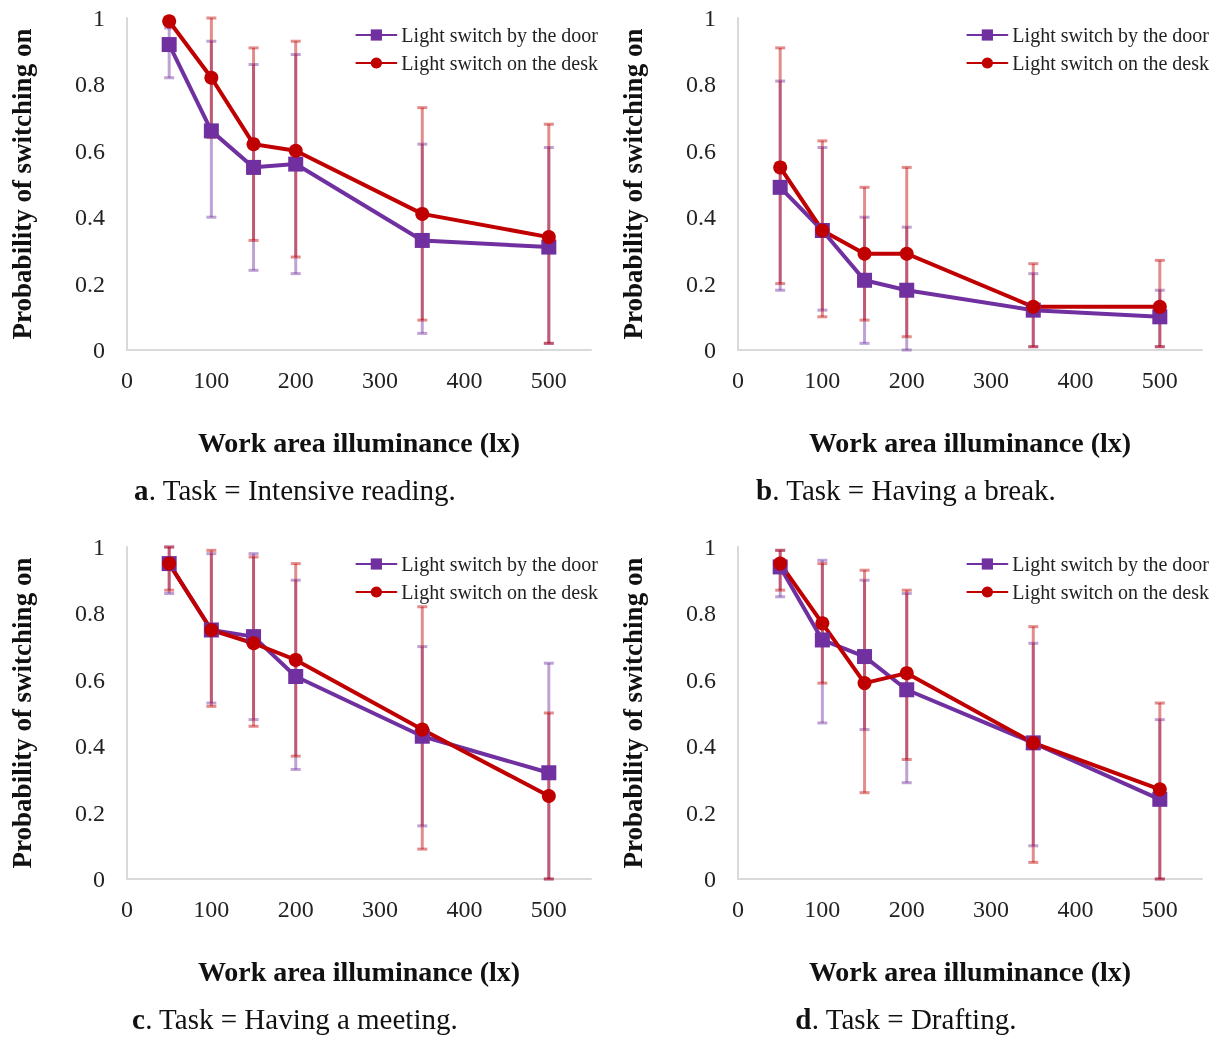  I want to click on text: b. Task = Having a break., so click(905, 489).